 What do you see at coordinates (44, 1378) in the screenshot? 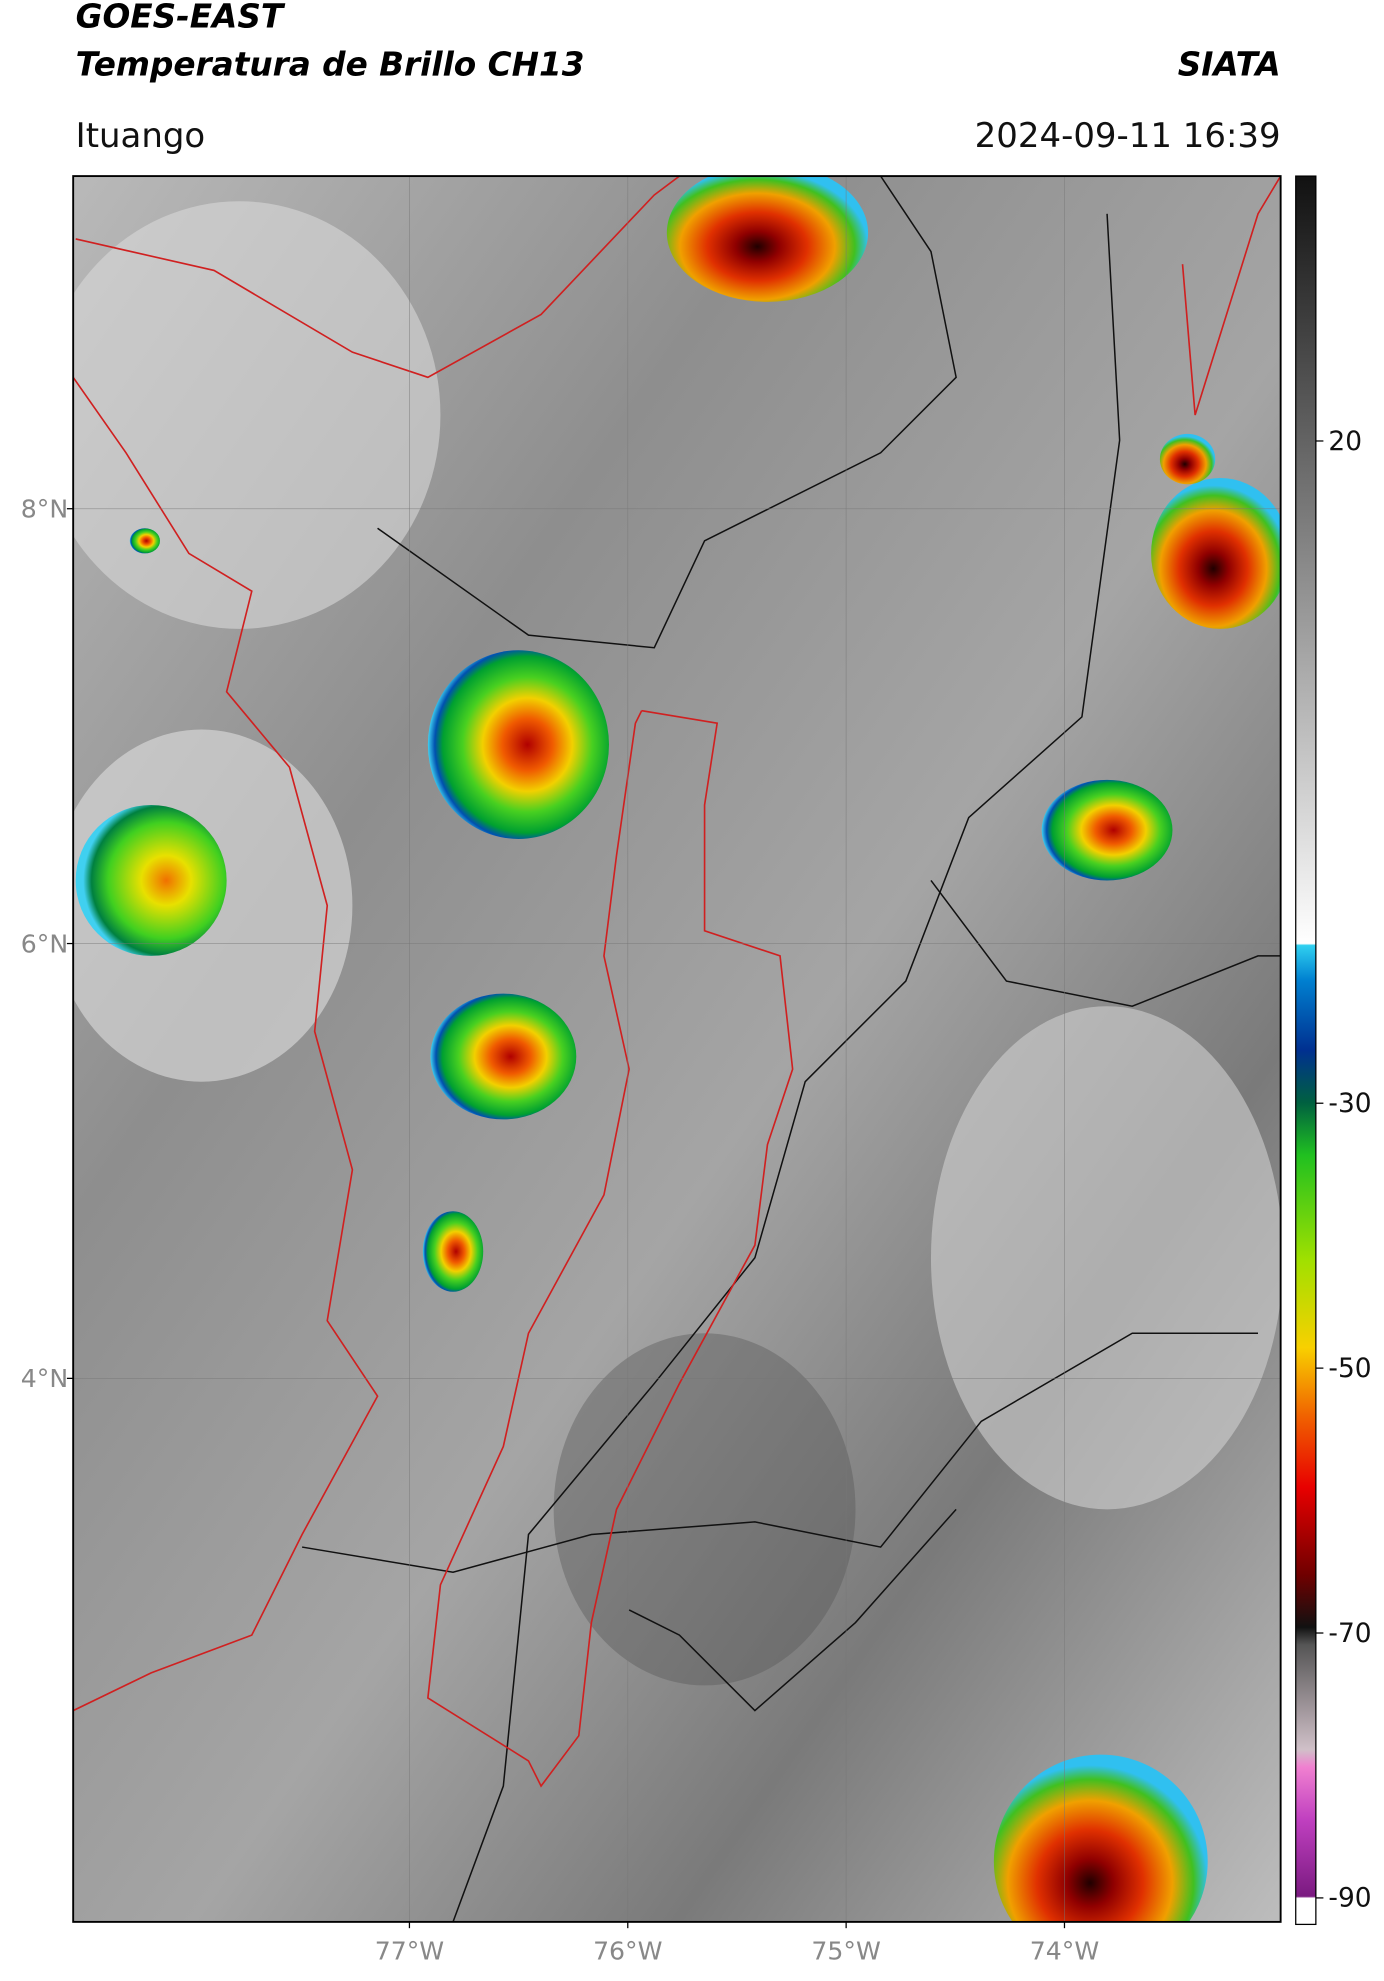
I see `lat-tick-label: 4°N` at bounding box center [44, 1378].